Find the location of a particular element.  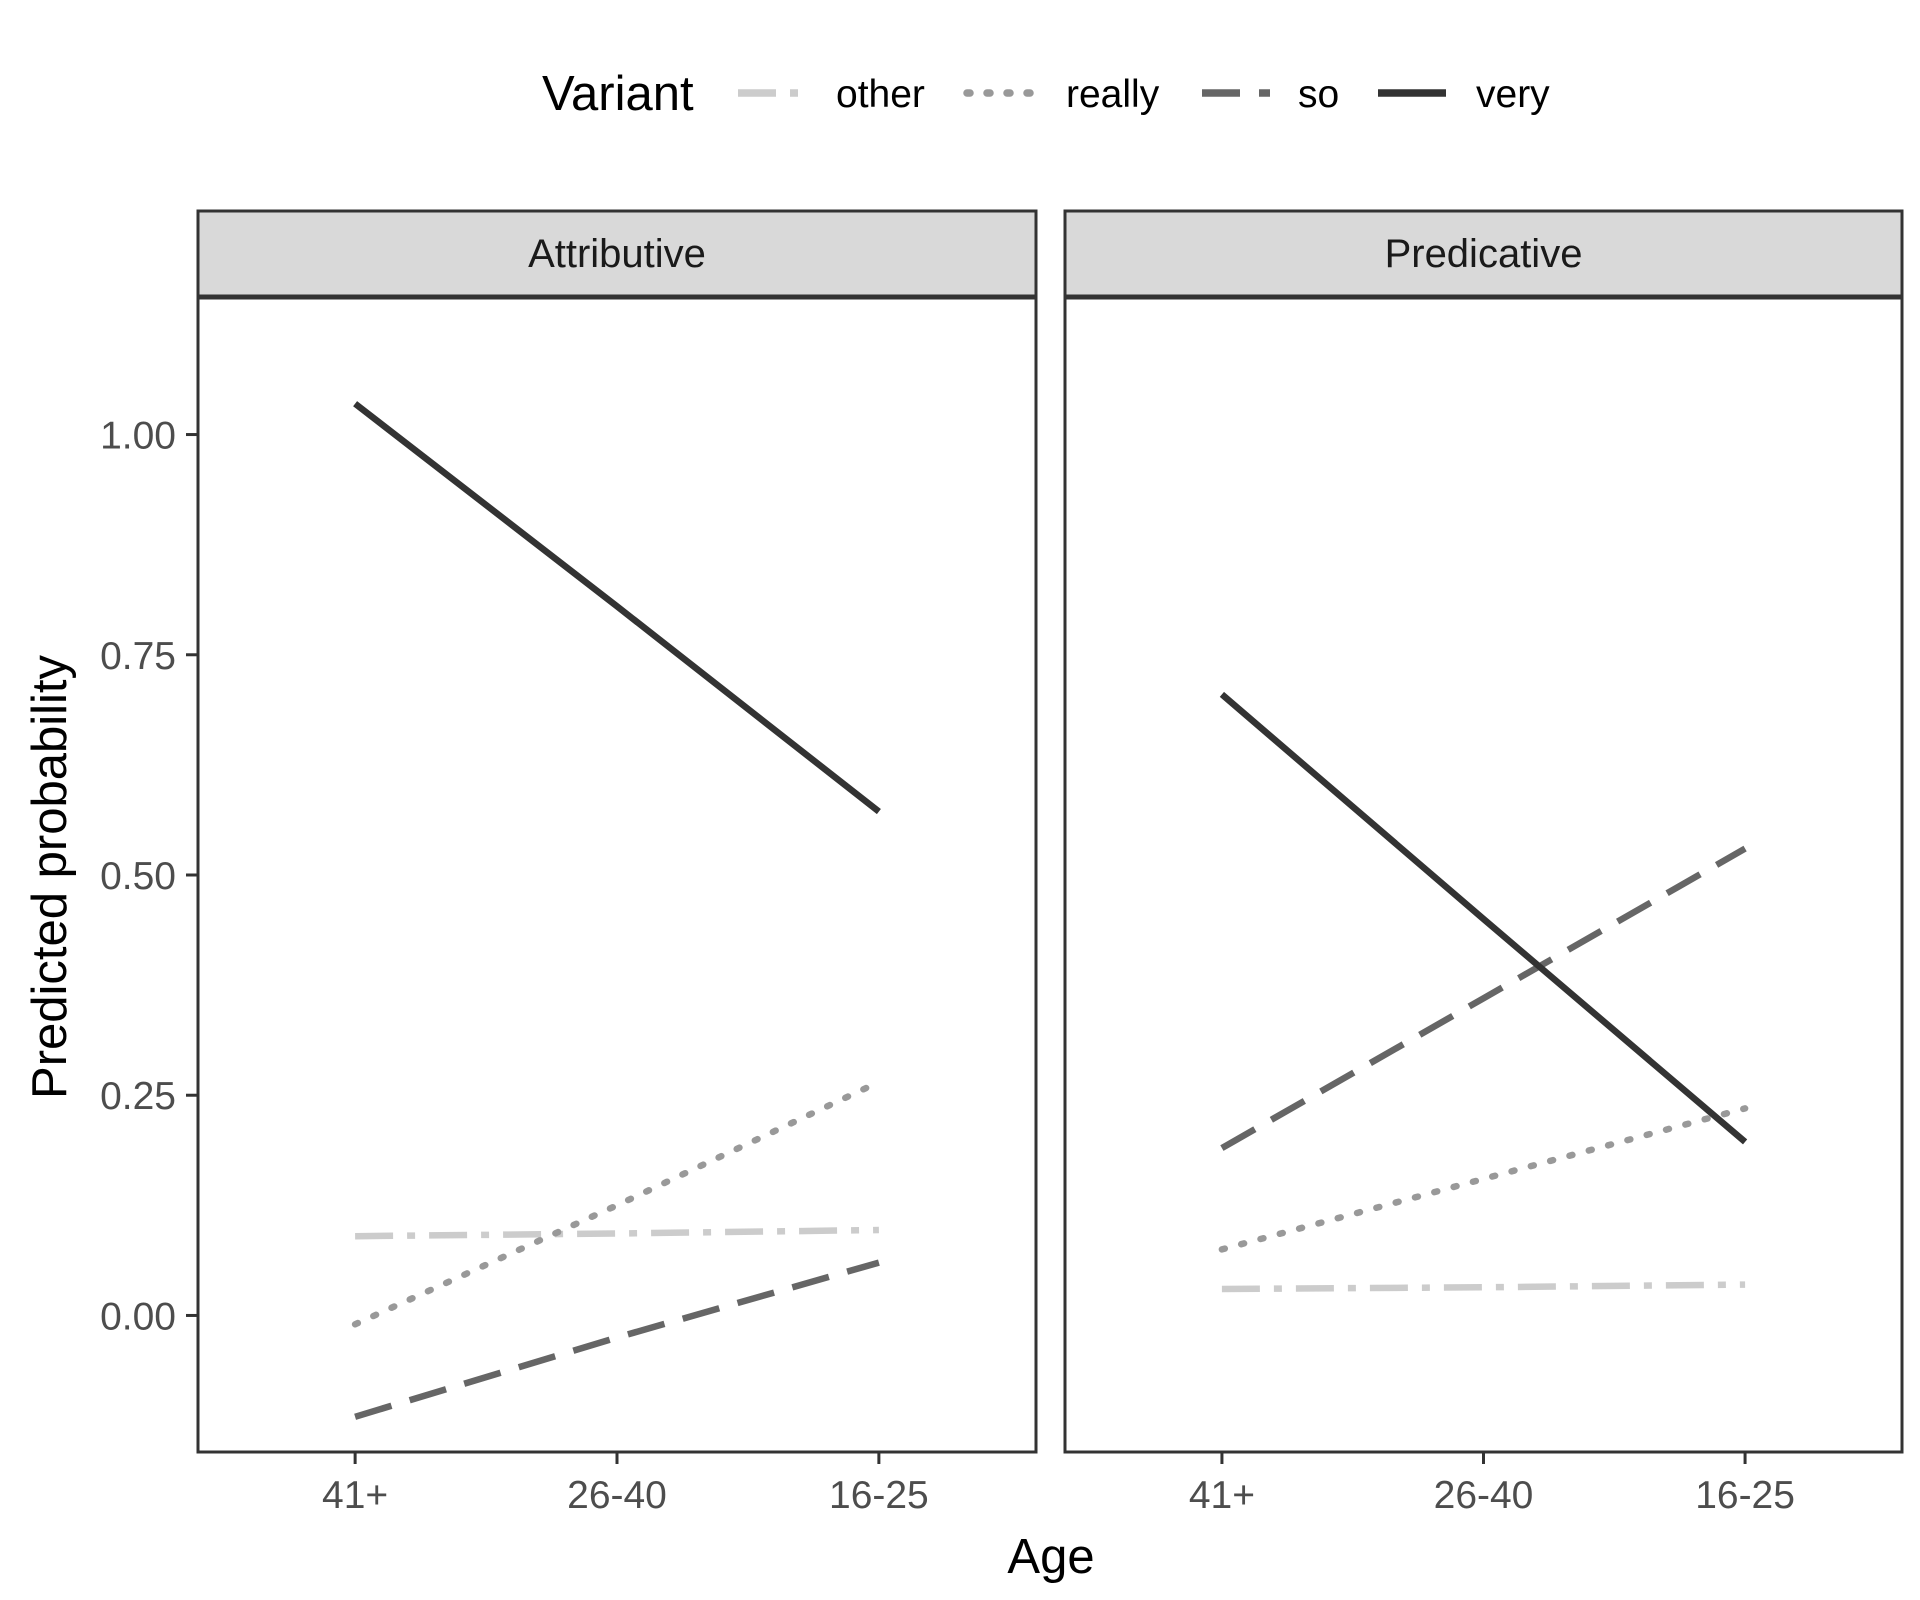

strip-label: Attributive is located at coordinates (617, 254).